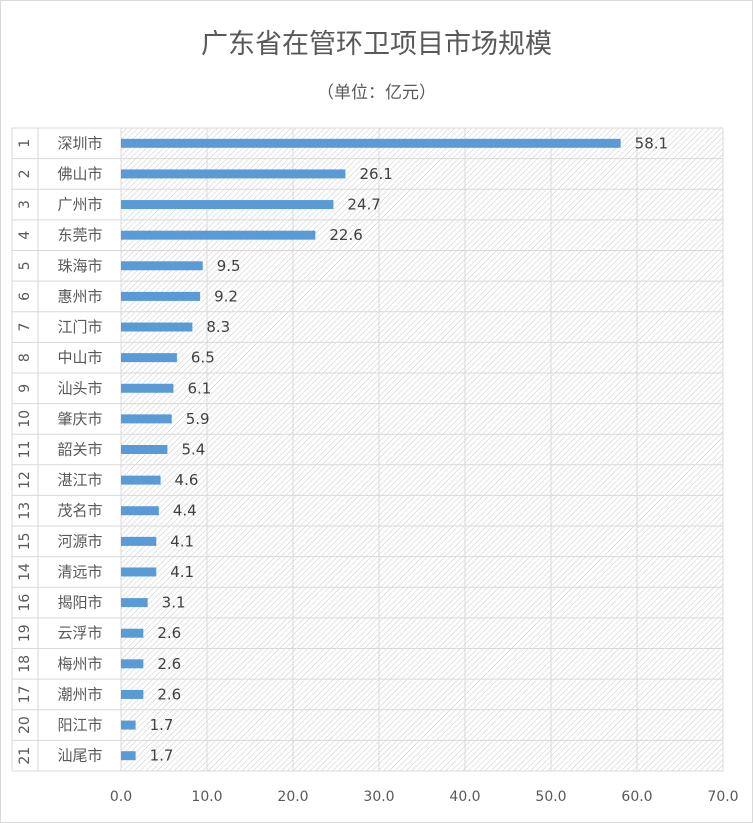 The height and width of the screenshot is (823, 753). I want to click on data-label: 58.1, so click(651, 143).